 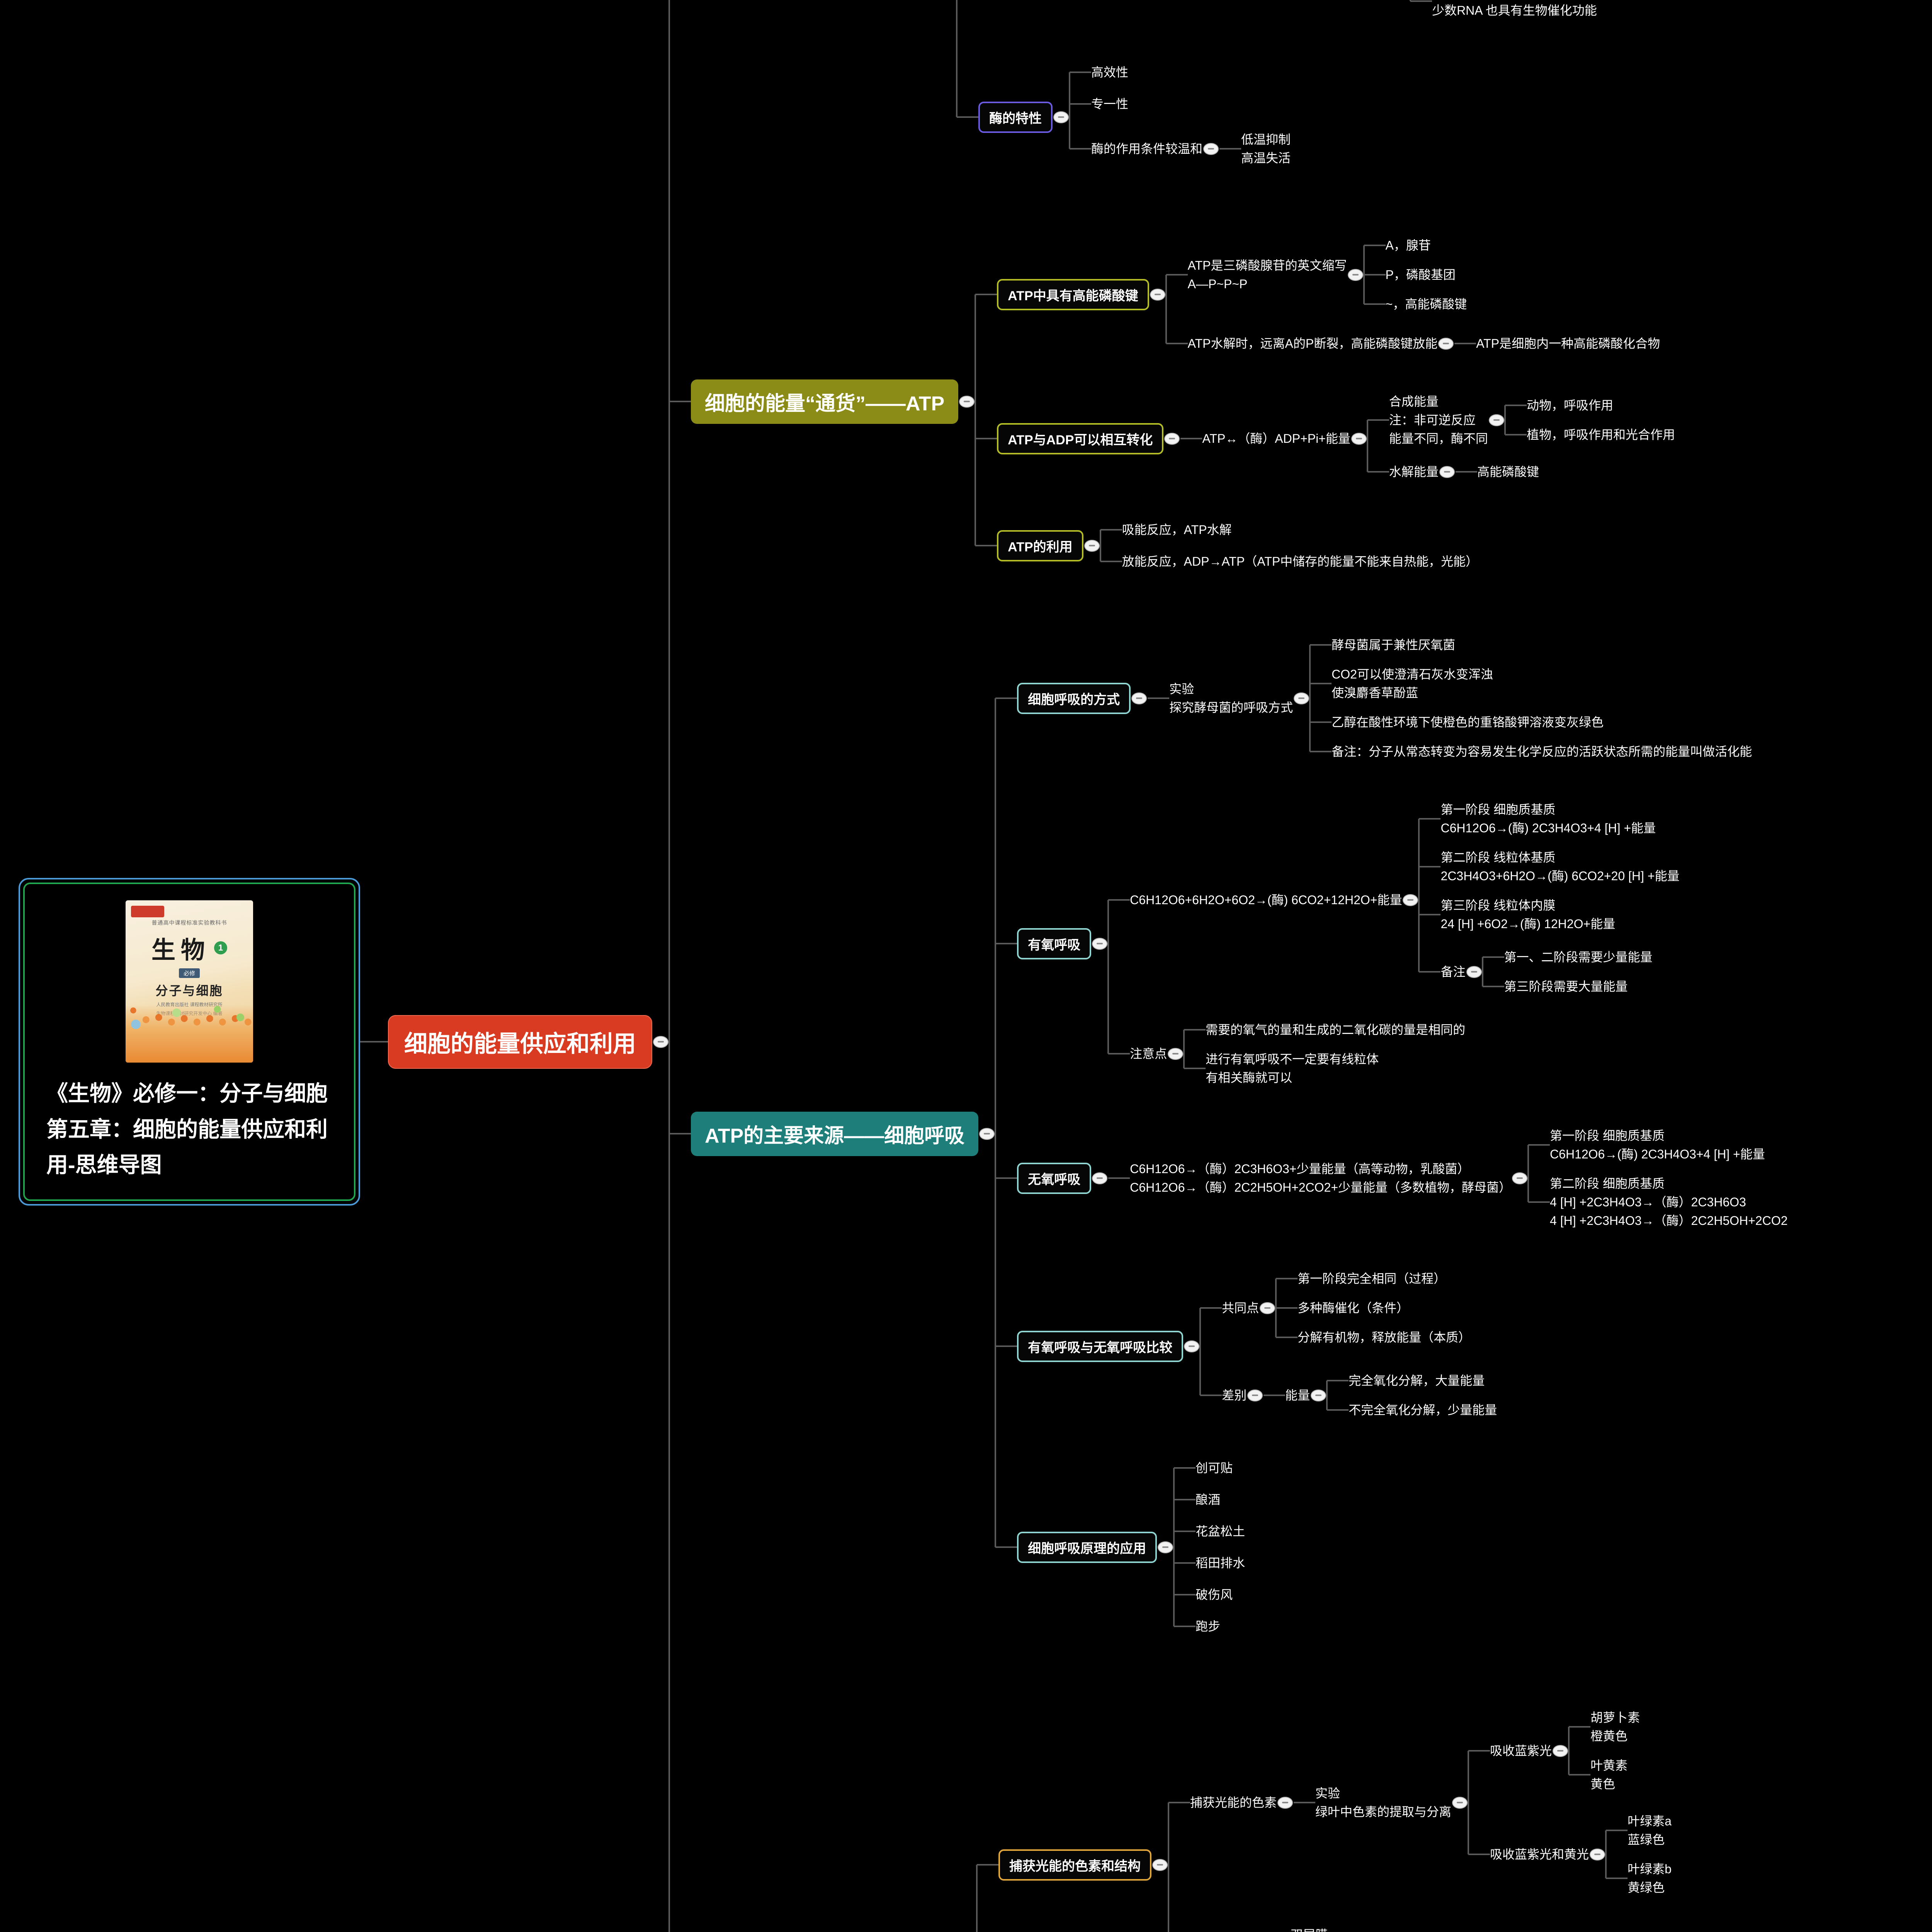 What do you see at coordinates (1336, 1030) in the screenshot?
I see `map-node: 需要的氧气的量和生成的二氧化碳的量是相同的` at bounding box center [1336, 1030].